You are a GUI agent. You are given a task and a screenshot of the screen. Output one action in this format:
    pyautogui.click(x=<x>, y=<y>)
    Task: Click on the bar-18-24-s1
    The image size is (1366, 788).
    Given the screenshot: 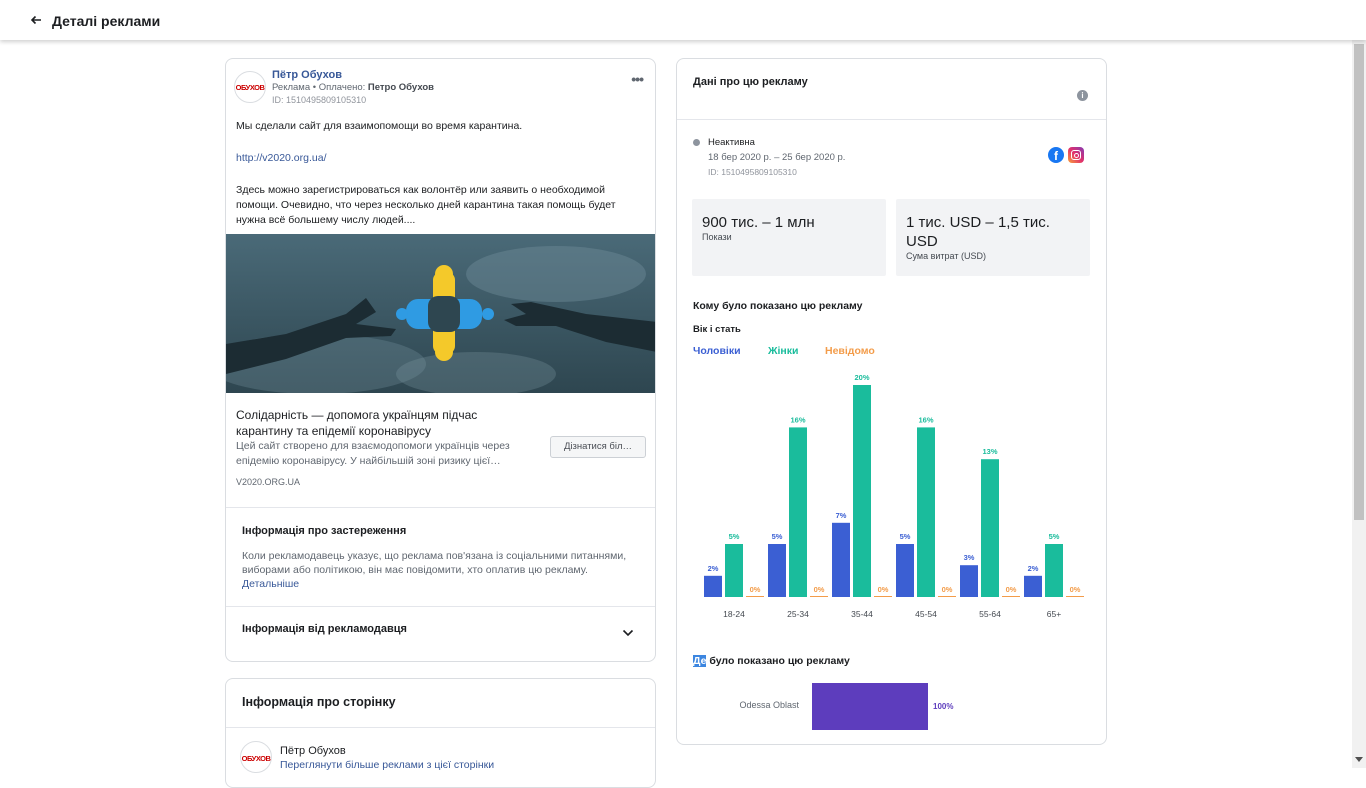 What is the action you would take?
    pyautogui.click(x=734, y=570)
    